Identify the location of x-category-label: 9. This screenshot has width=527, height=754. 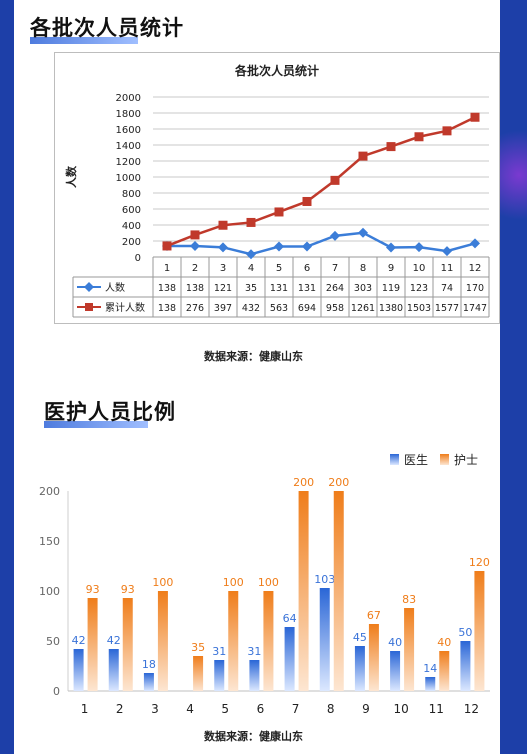
(366, 709).